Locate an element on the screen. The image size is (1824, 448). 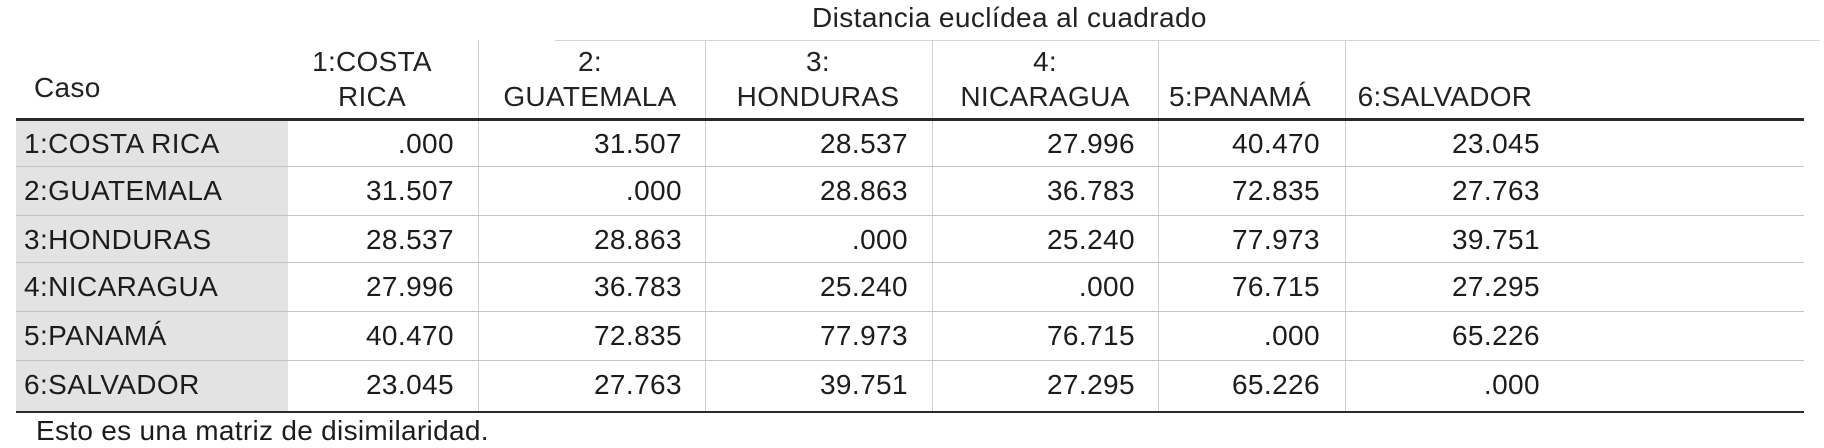
row-label: 5:PANAMÁ is located at coordinates (95, 335).